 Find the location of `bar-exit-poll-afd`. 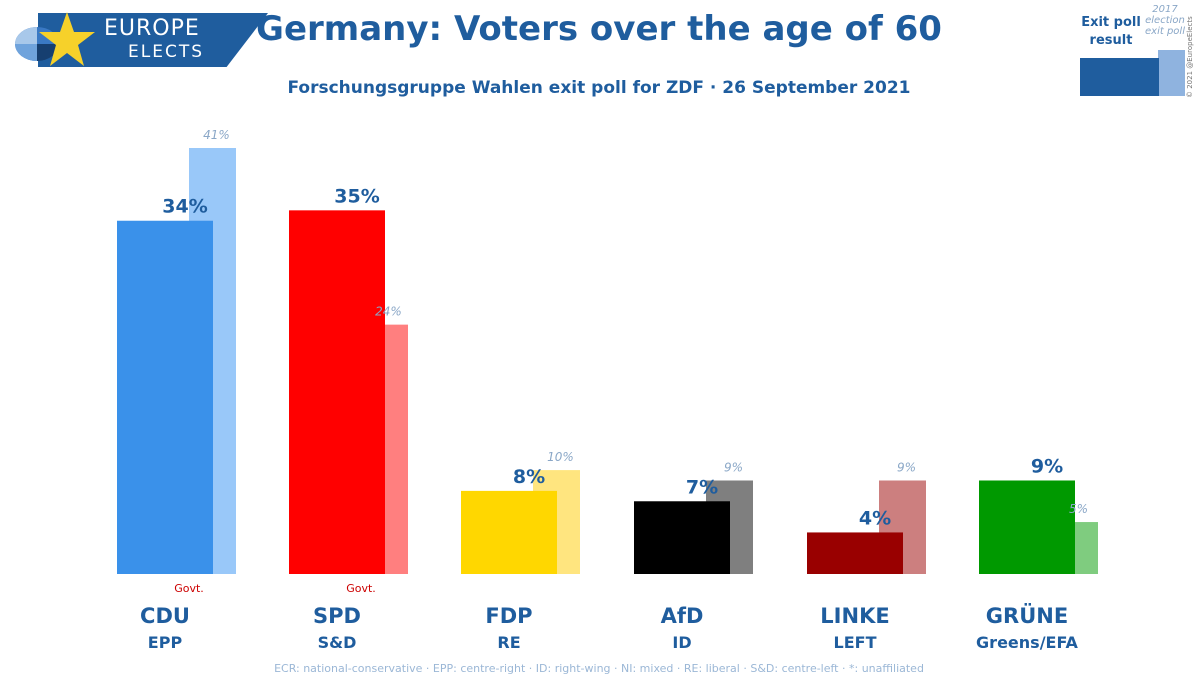

bar-exit-poll-afd is located at coordinates (682, 537).